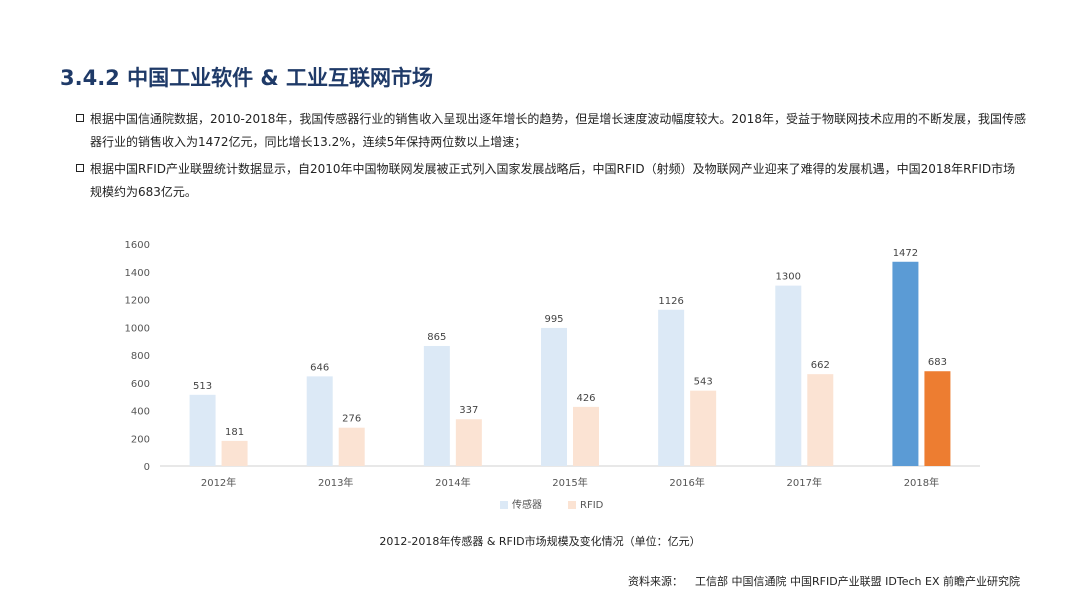 The image size is (1080, 608). Describe the element at coordinates (553, 319) in the screenshot. I see `data-label: 995` at that location.